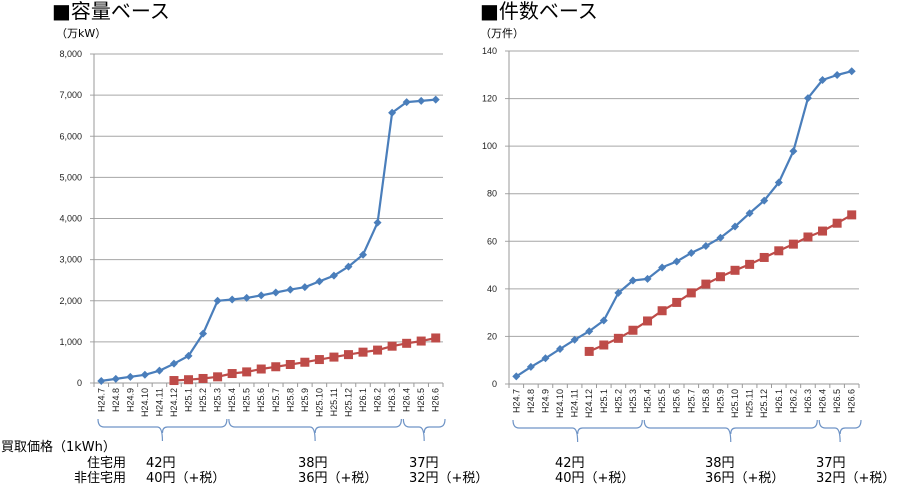  What do you see at coordinates (492, 289) in the screenshot?
I see `y-tick-label: 40` at bounding box center [492, 289].